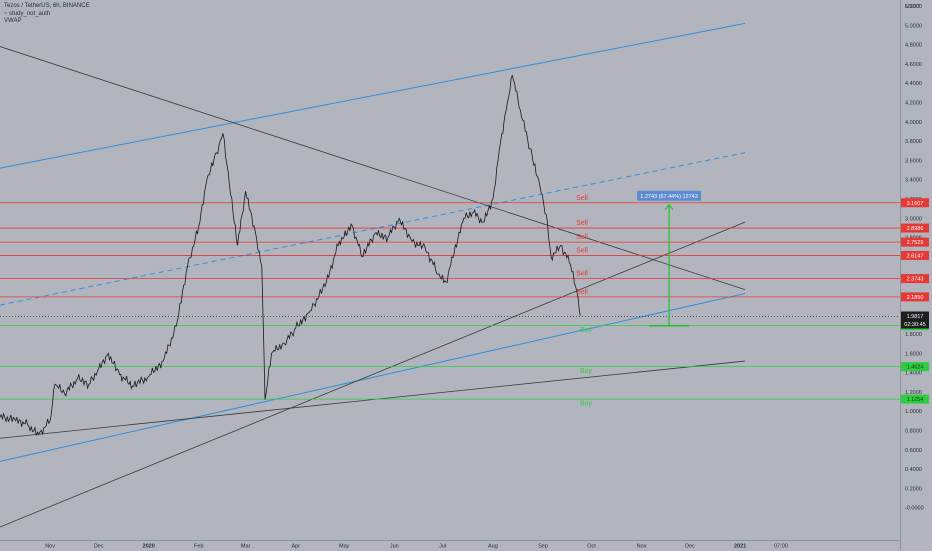 This screenshot has height=551, width=932. I want to click on price-tick-label: 4.6000, so click(913, 65).